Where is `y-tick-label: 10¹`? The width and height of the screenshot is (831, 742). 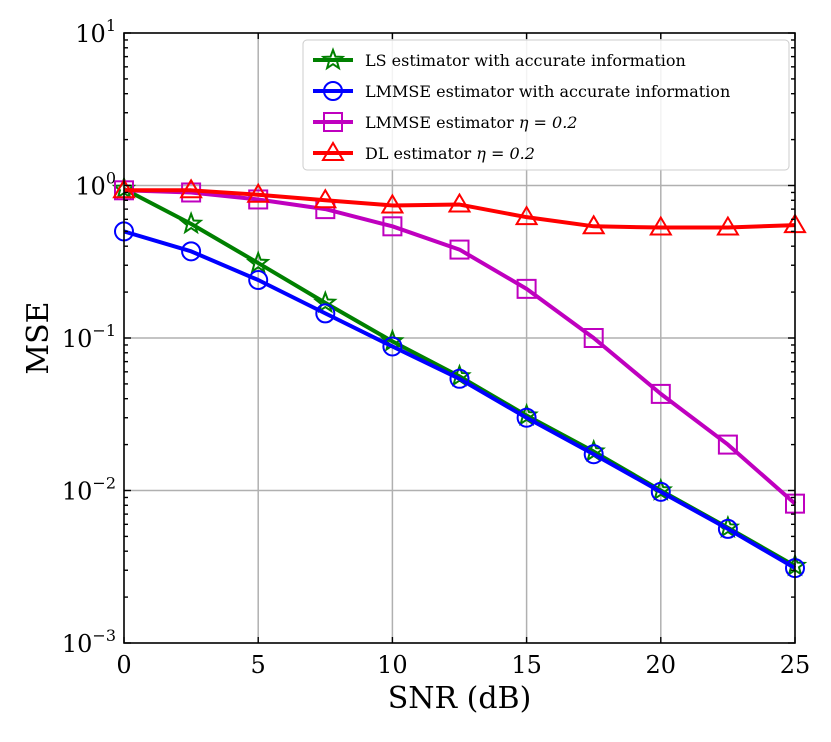 y-tick-label: 10¹ is located at coordinates (95, 32).